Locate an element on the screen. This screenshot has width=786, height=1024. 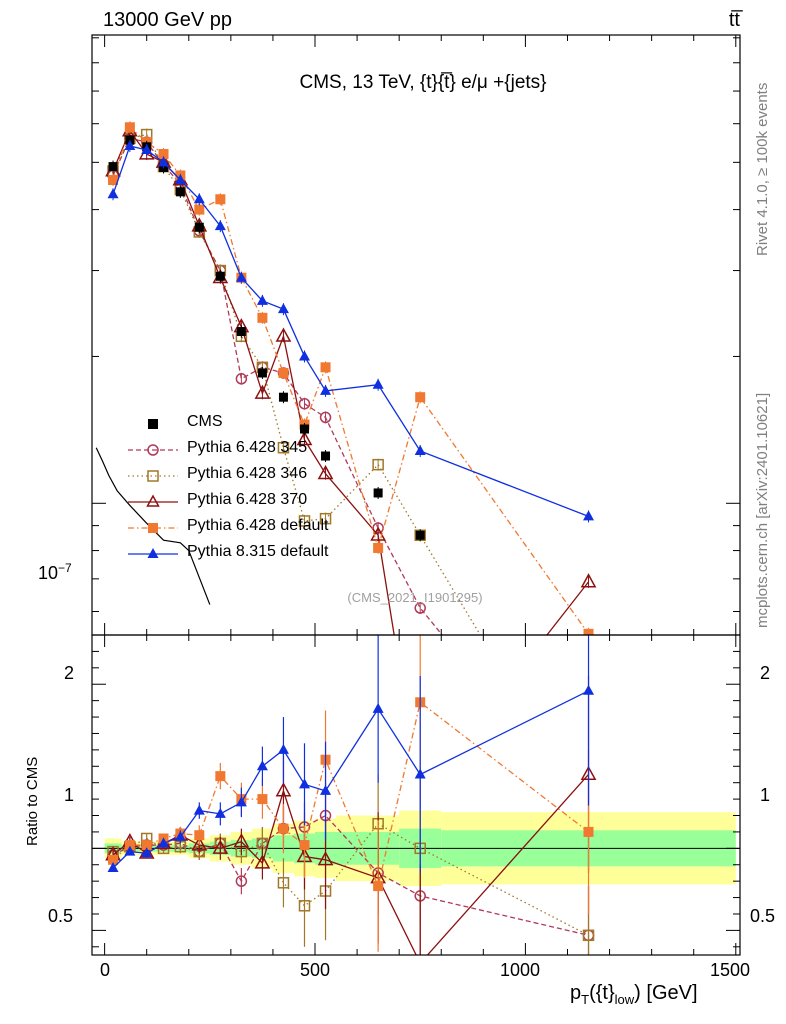
ratio-y-tick-right-1: 1 is located at coordinates (765, 795).